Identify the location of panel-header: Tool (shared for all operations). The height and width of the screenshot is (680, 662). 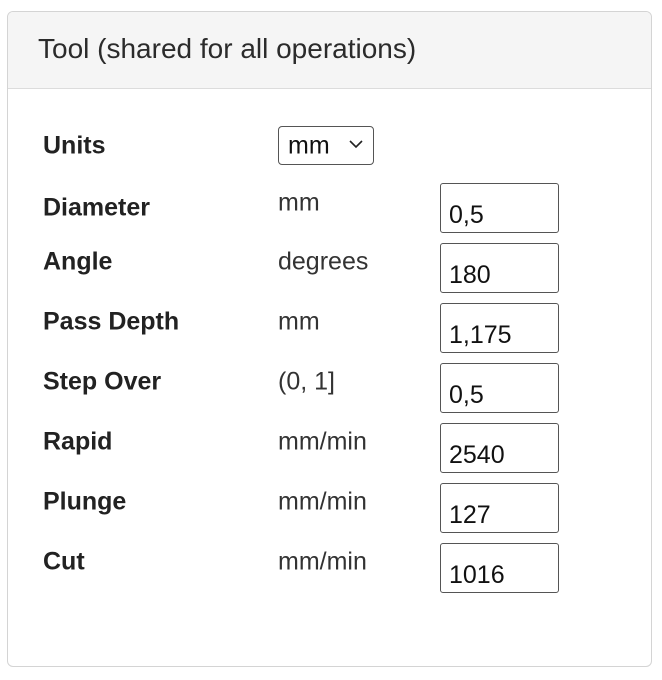
(329, 50).